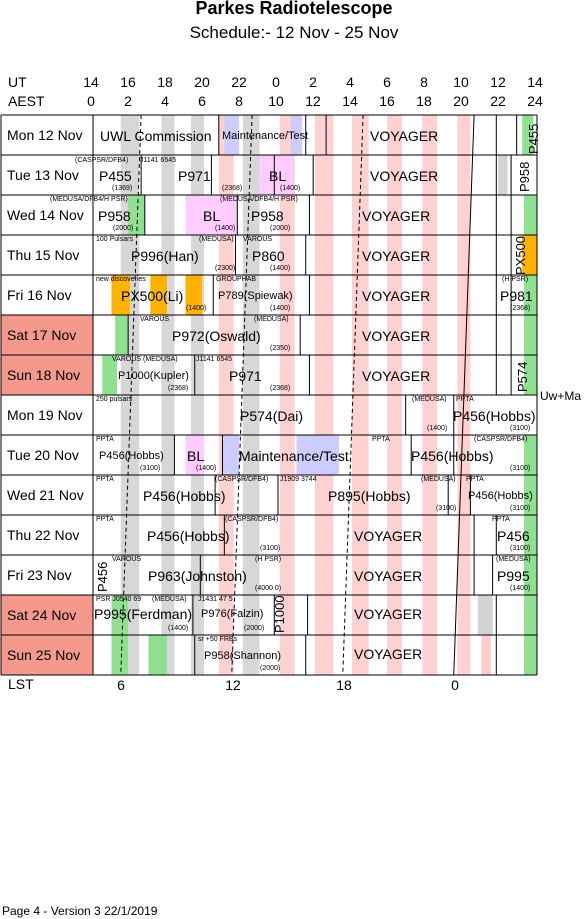 The width and height of the screenshot is (588, 919). What do you see at coordinates (268, 588) in the screenshot?
I see `session-note: (4000 0)` at bounding box center [268, 588].